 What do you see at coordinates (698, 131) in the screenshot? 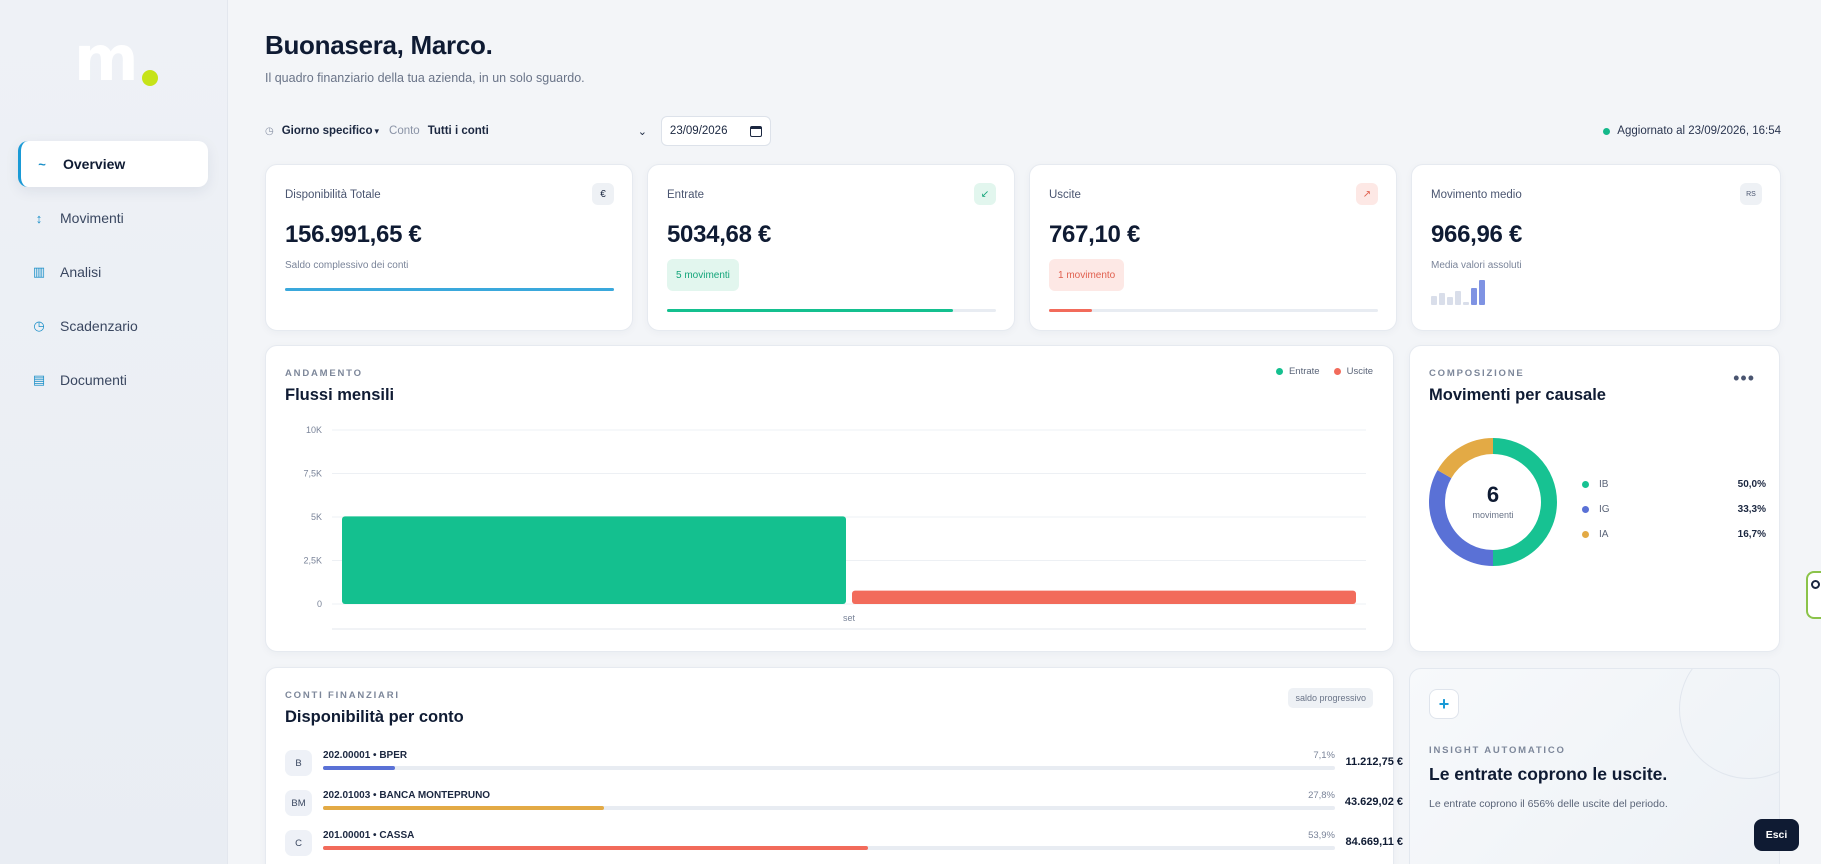
I see `date-value: 23/09/2026` at bounding box center [698, 131].